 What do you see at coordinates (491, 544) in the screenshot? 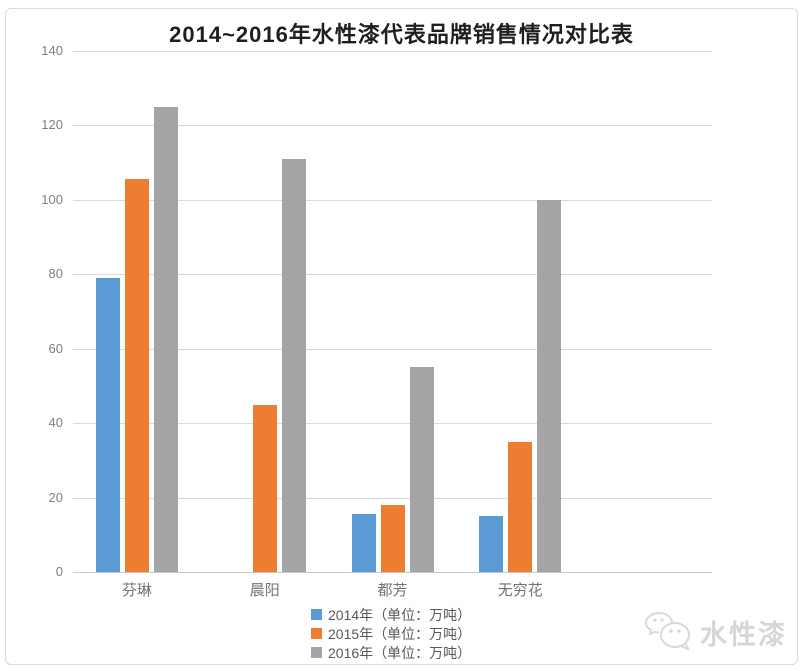
I see `bar-无穷花-2014年` at bounding box center [491, 544].